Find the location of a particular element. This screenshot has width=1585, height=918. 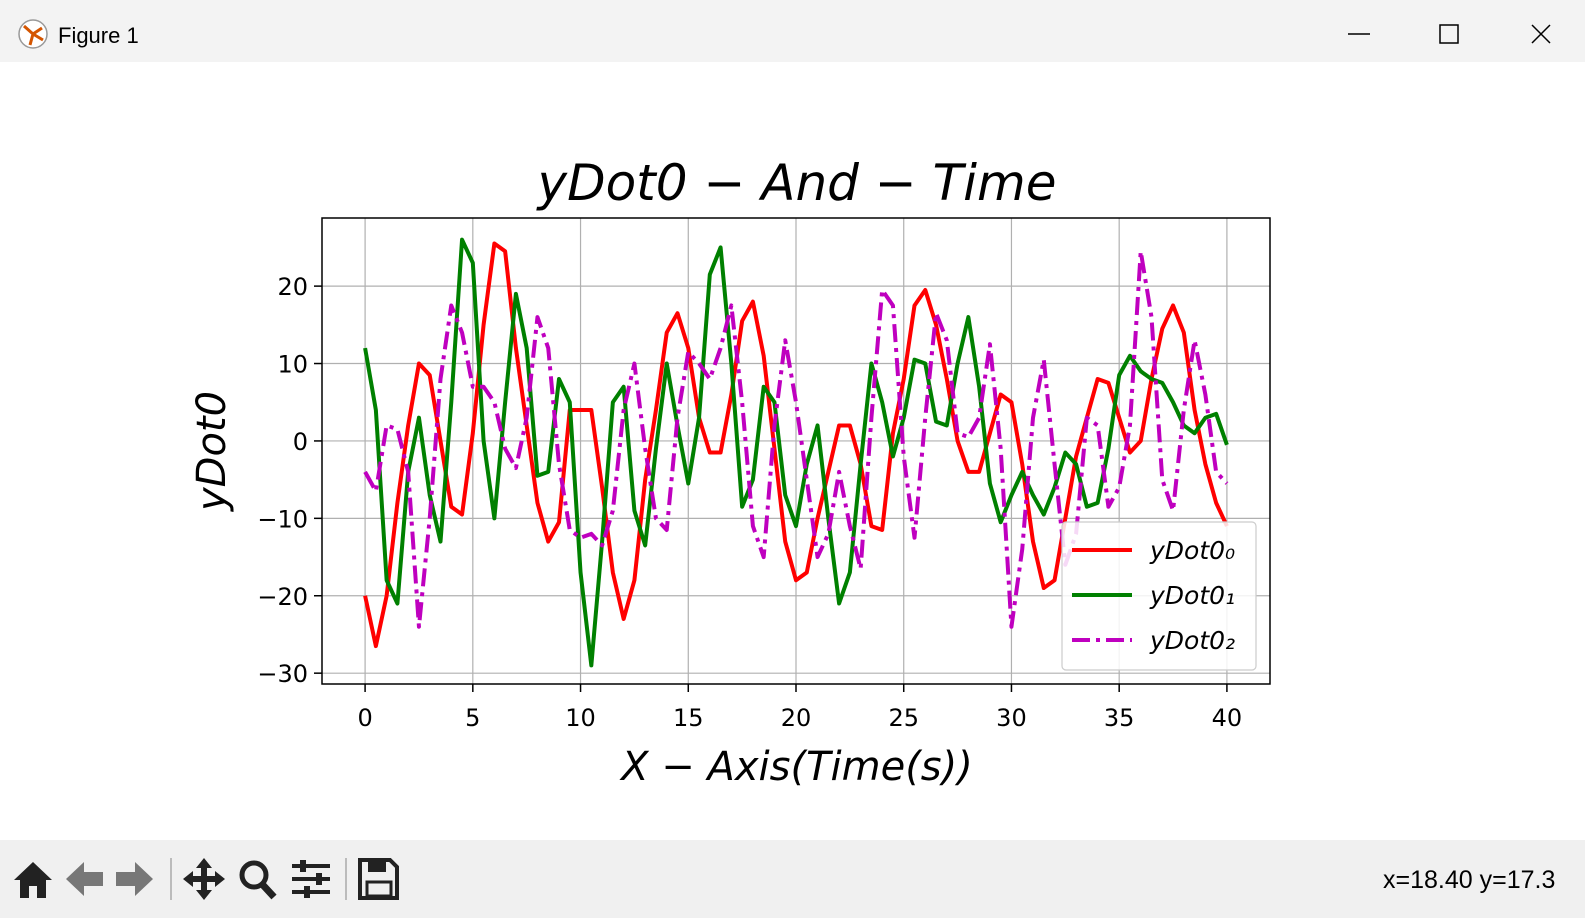

legend-label: yDot0₁ is located at coordinates (1192, 595).